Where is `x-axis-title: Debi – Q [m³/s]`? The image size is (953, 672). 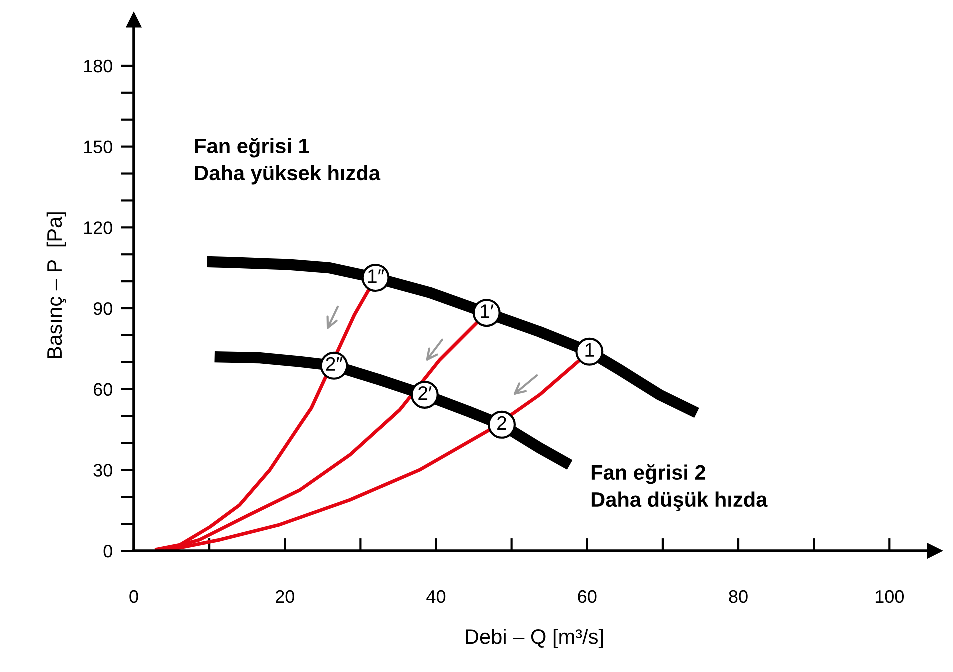 x-axis-title: Debi – Q [m³/s] is located at coordinates (535, 638).